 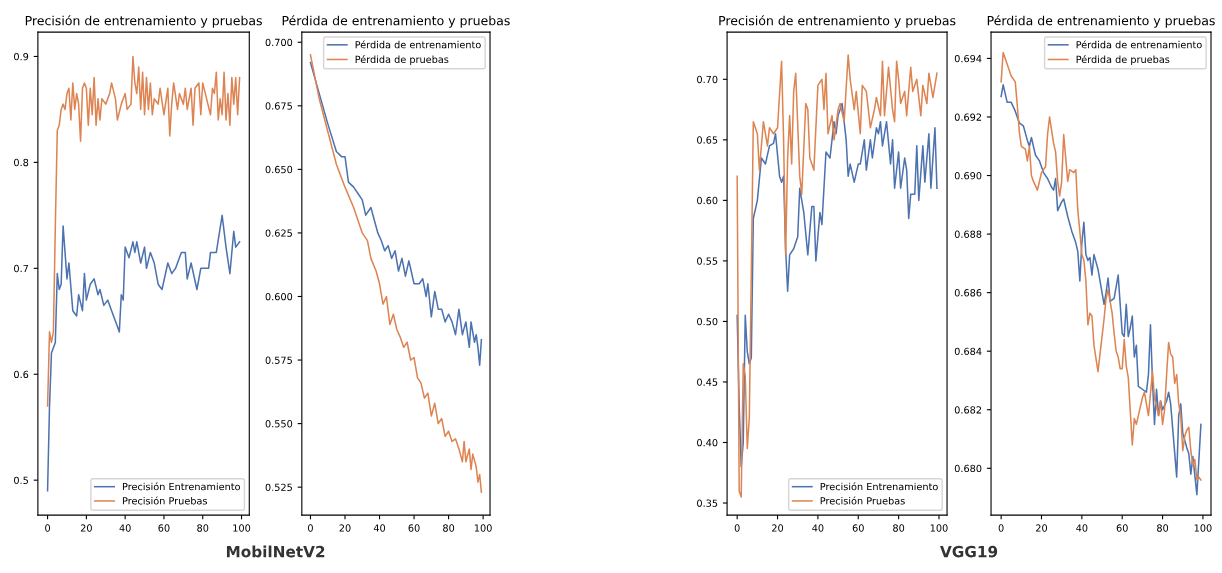 What do you see at coordinates (968, 58) in the screenshot?
I see `y-tick-label: 0.694` at bounding box center [968, 58].